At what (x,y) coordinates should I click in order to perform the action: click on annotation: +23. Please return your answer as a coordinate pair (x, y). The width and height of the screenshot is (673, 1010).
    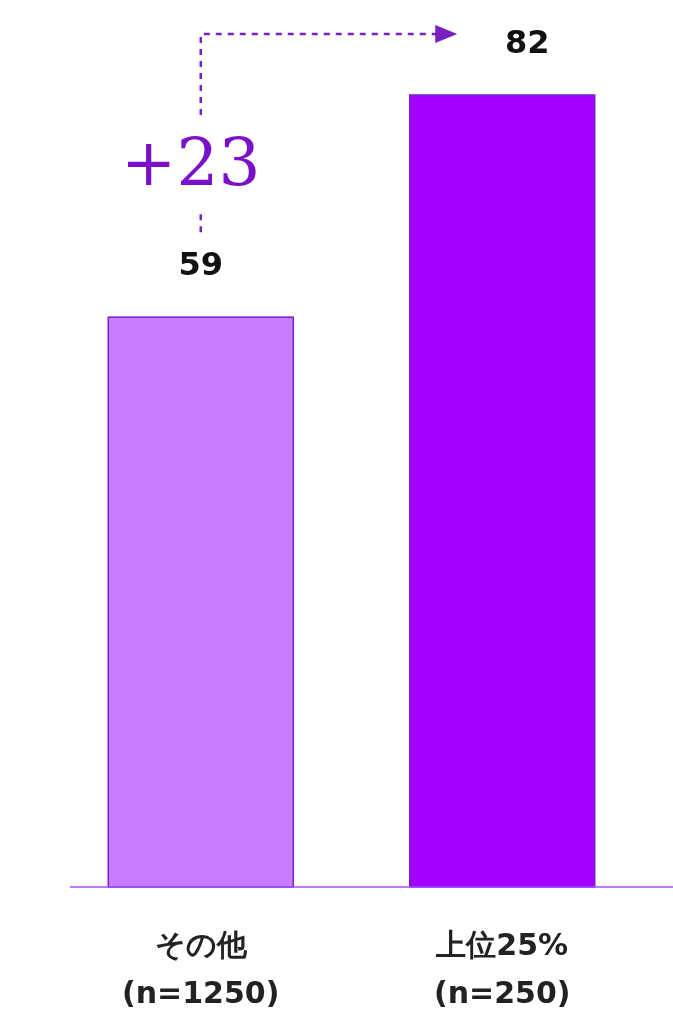
    Looking at the image, I should click on (191, 162).